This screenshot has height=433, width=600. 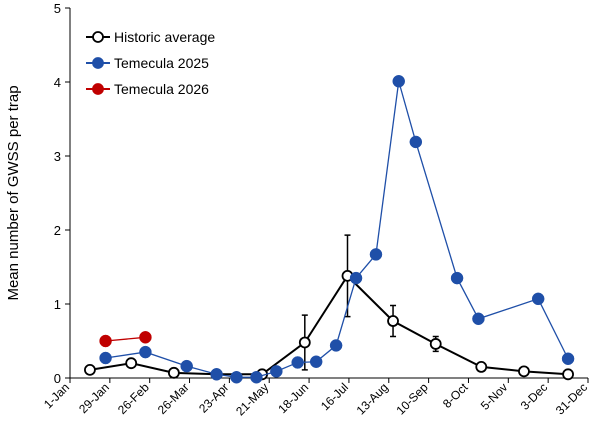 What do you see at coordinates (534, 396) in the screenshot?
I see `x-tick-label: 3-Dec` at bounding box center [534, 396].